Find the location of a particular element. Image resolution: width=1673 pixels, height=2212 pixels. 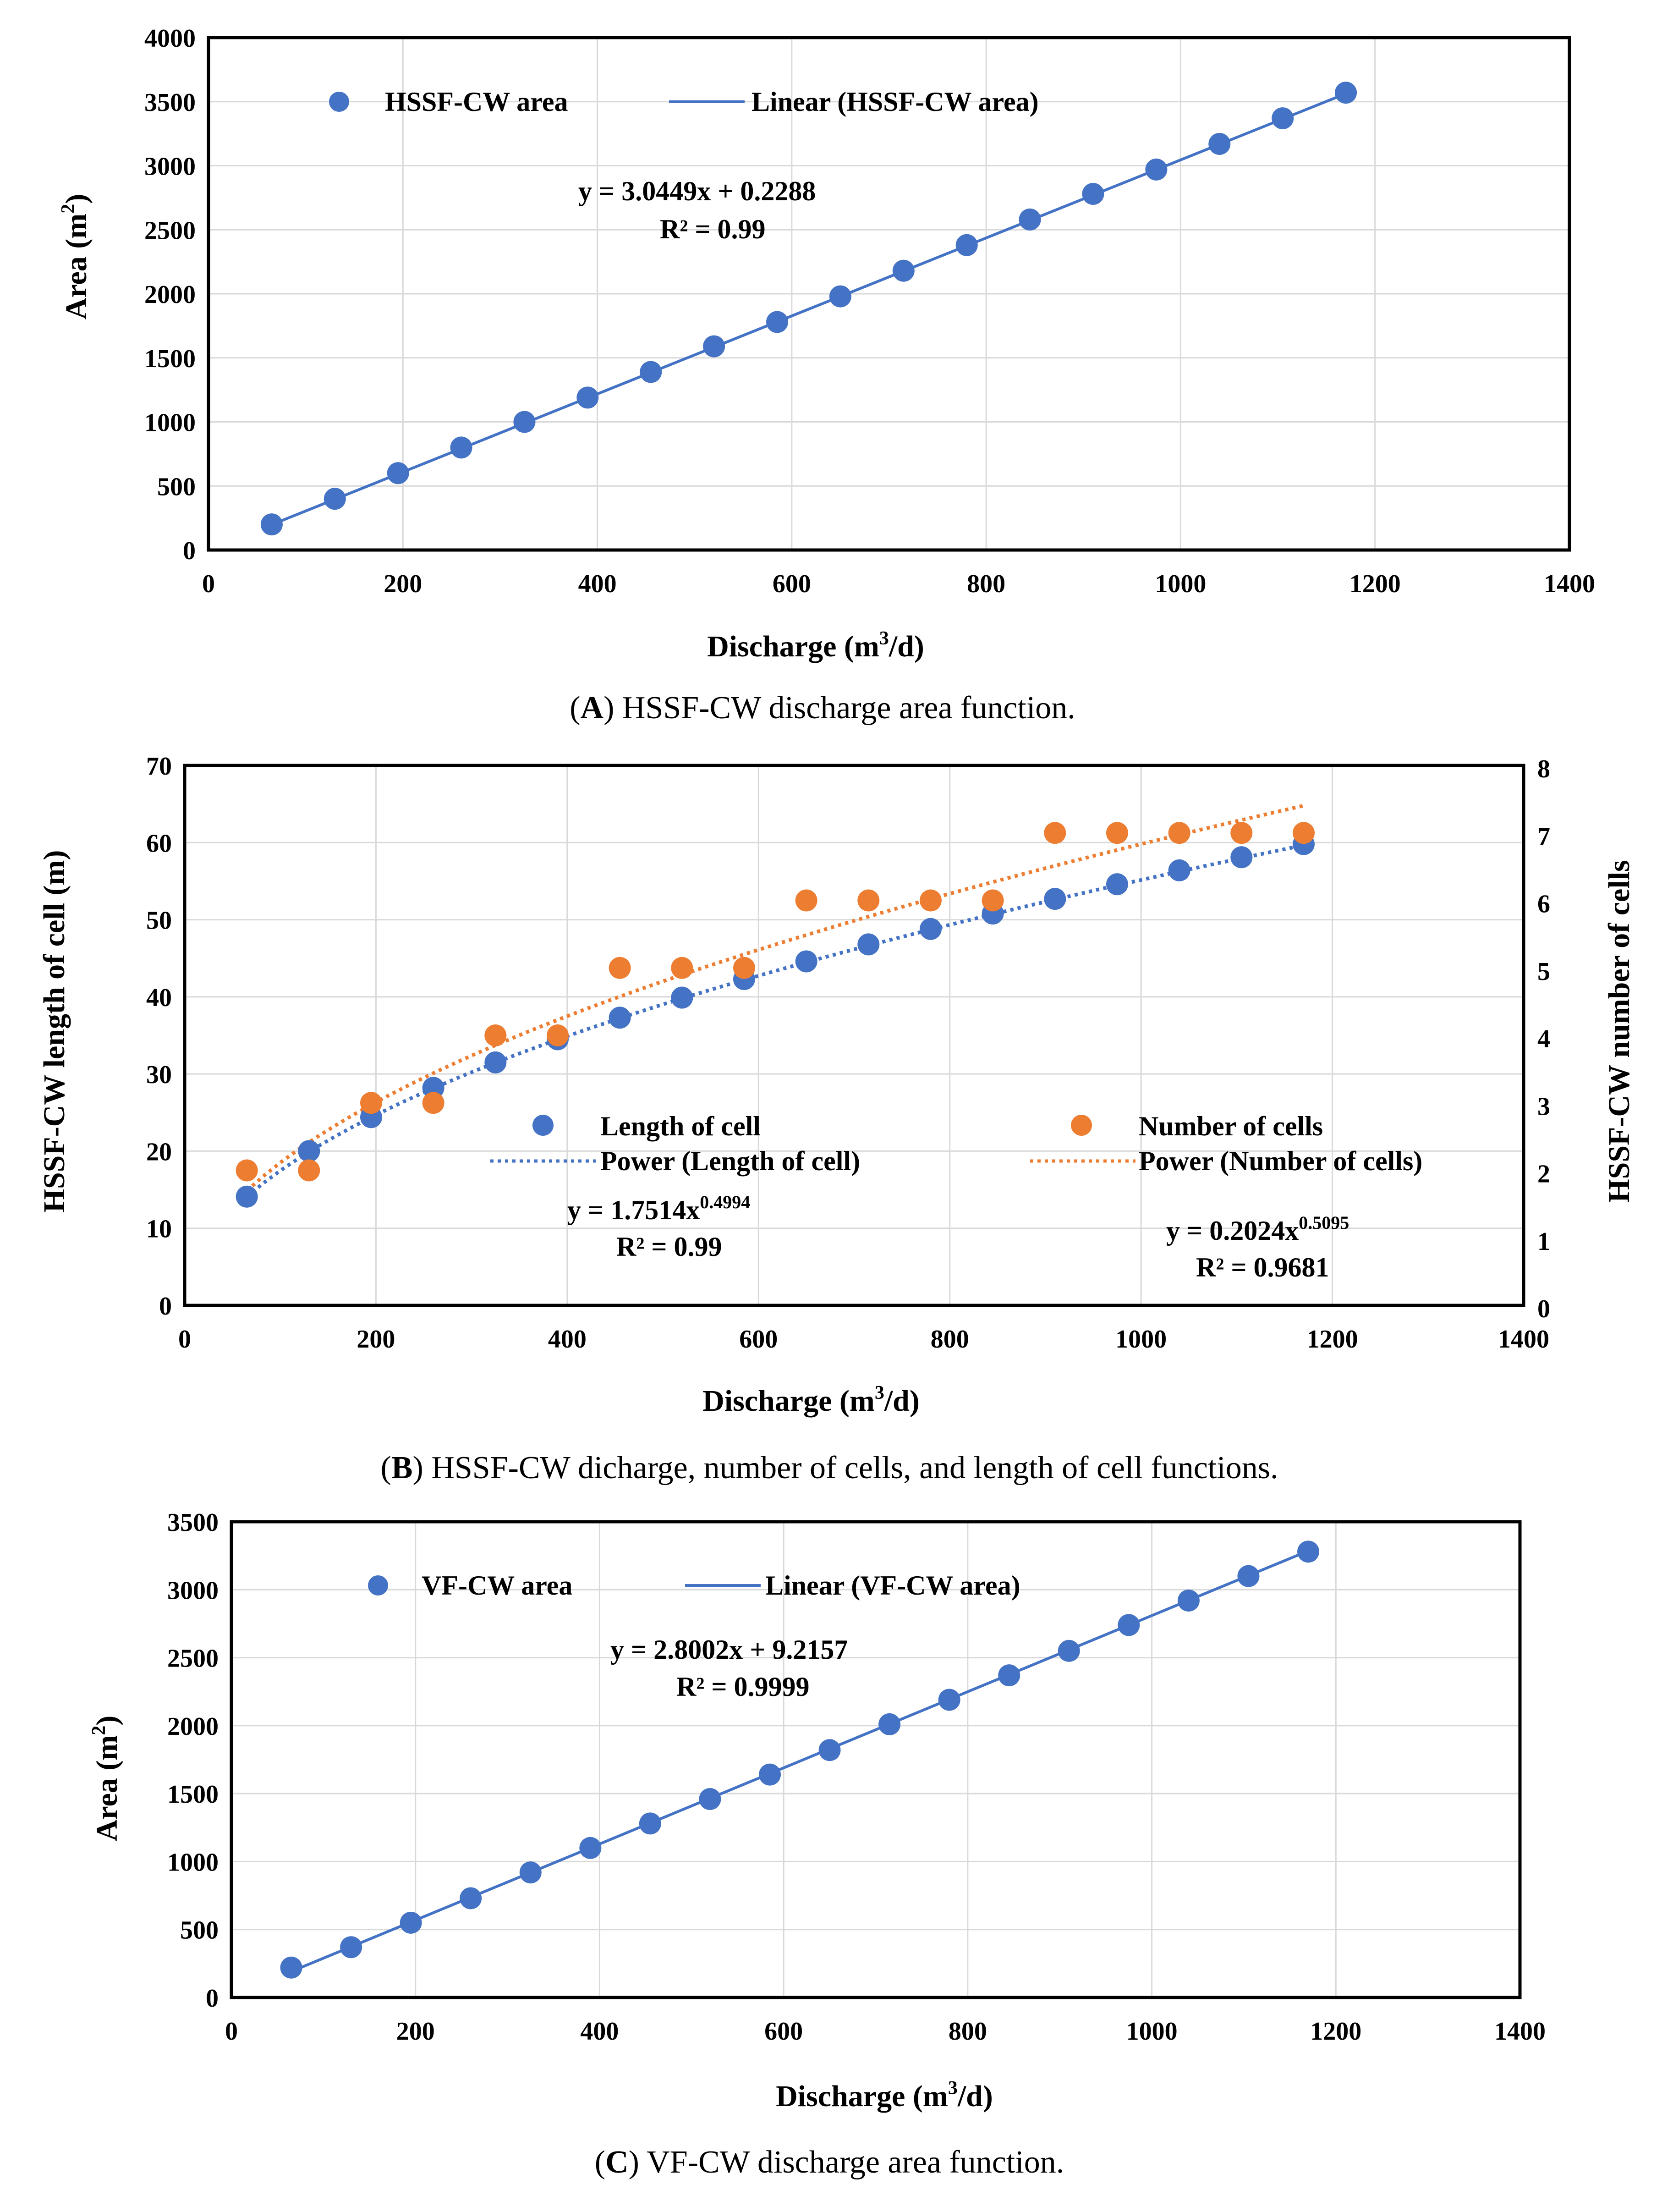

y2-tick-label: 7 is located at coordinates (1543, 836).